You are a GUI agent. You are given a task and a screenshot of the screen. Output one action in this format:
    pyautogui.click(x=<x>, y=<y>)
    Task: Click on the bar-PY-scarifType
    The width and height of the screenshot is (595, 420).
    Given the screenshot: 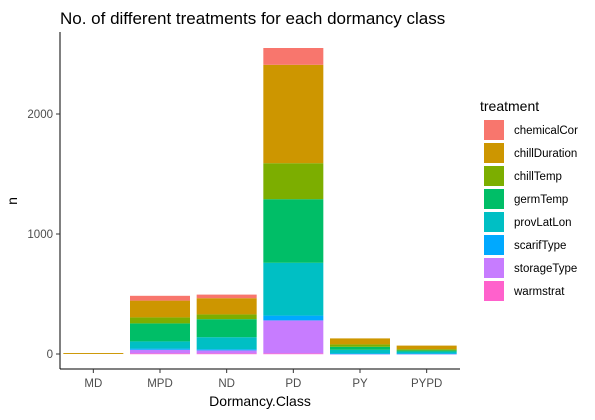 What is the action you would take?
    pyautogui.click(x=360, y=354)
    